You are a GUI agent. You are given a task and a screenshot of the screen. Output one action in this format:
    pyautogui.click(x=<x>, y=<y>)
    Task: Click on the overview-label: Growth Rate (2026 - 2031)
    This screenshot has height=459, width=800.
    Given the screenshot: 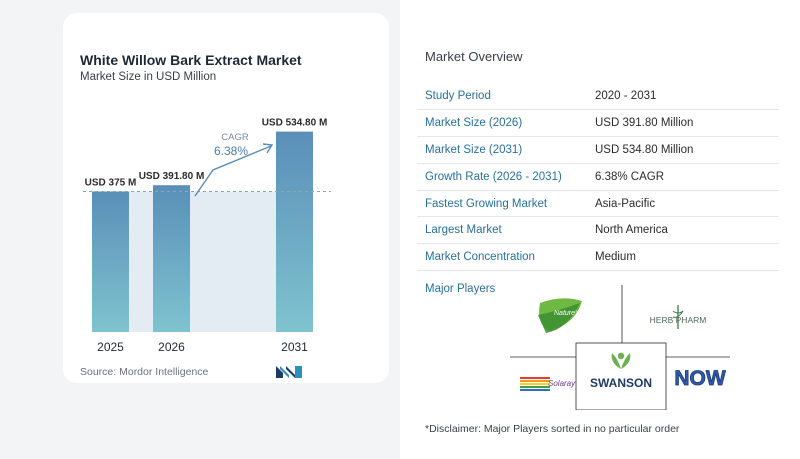 What is the action you would take?
    pyautogui.click(x=493, y=176)
    